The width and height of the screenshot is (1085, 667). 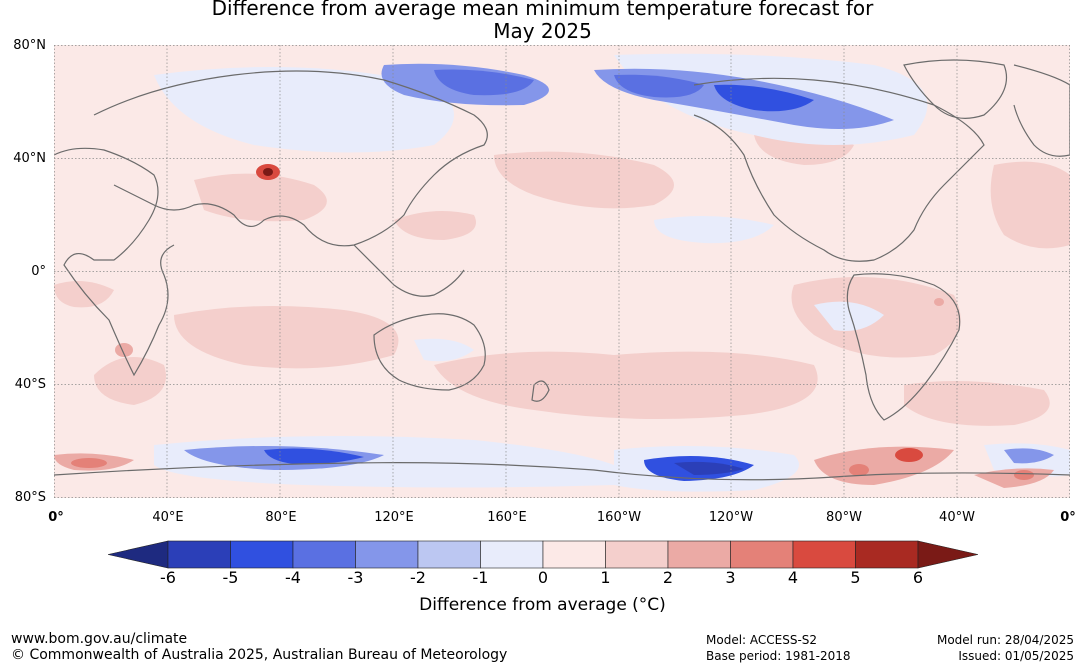 What do you see at coordinates (56, 517) in the screenshot?
I see `lon-label-0-left: 0°` at bounding box center [56, 517].